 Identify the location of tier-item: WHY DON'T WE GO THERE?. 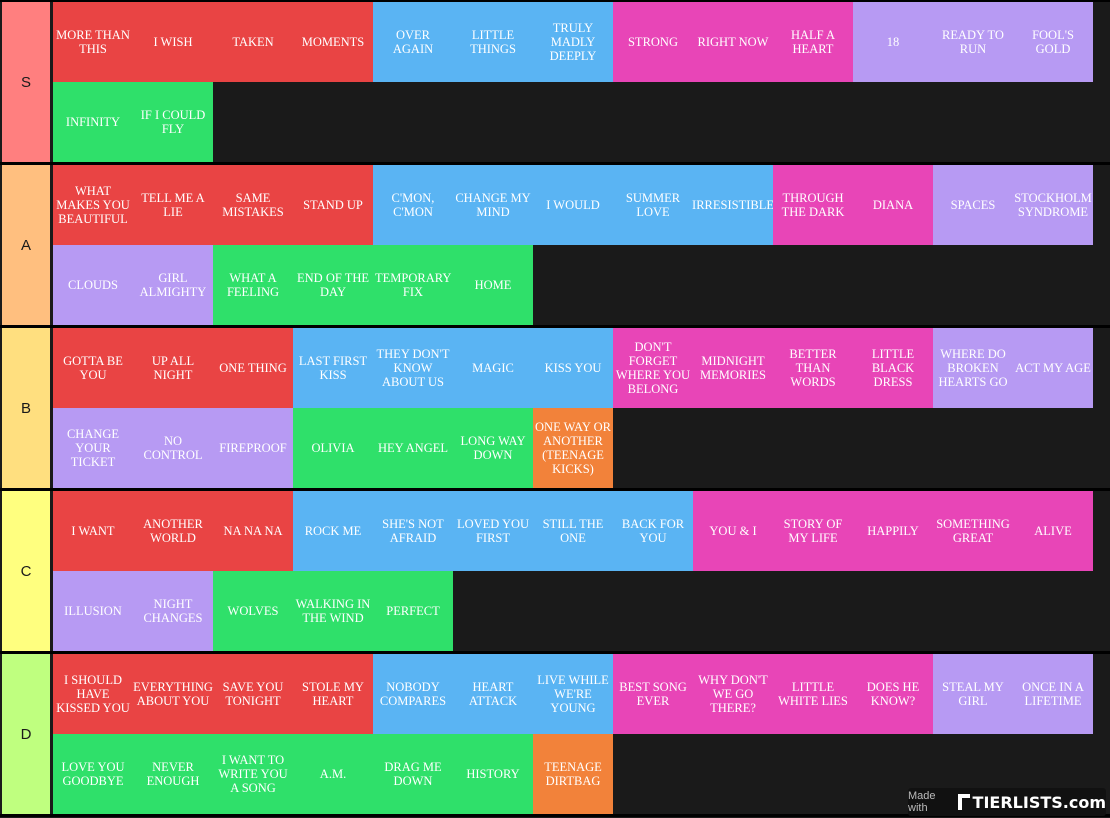
(733, 694).